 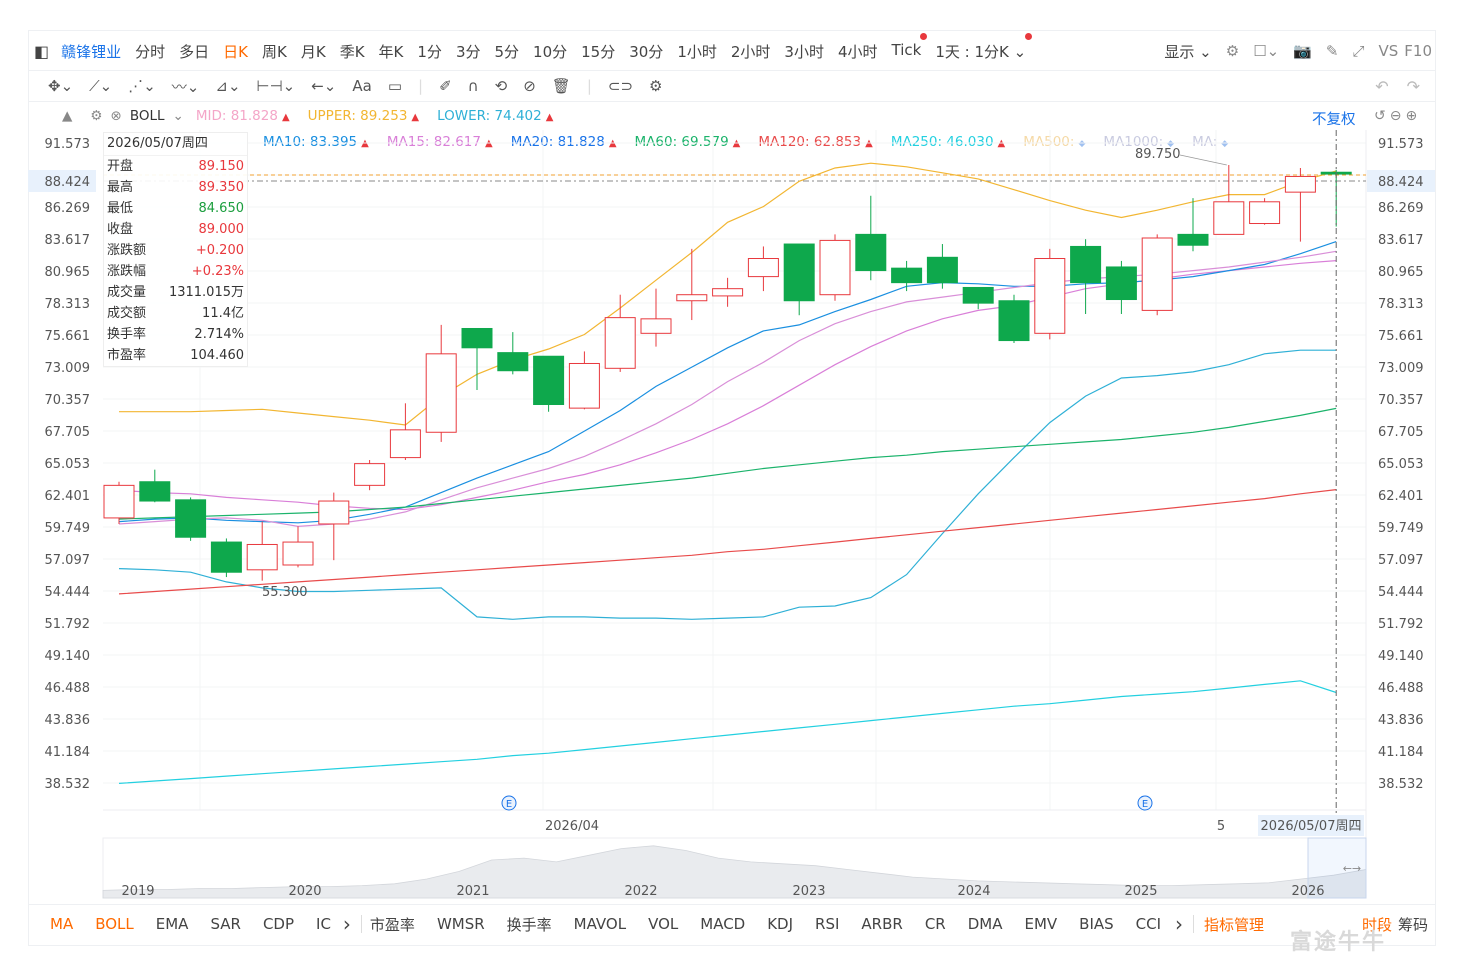 What do you see at coordinates (1266, 51) in the screenshot?
I see `layout-box-icon: ☐⌄` at bounding box center [1266, 51].